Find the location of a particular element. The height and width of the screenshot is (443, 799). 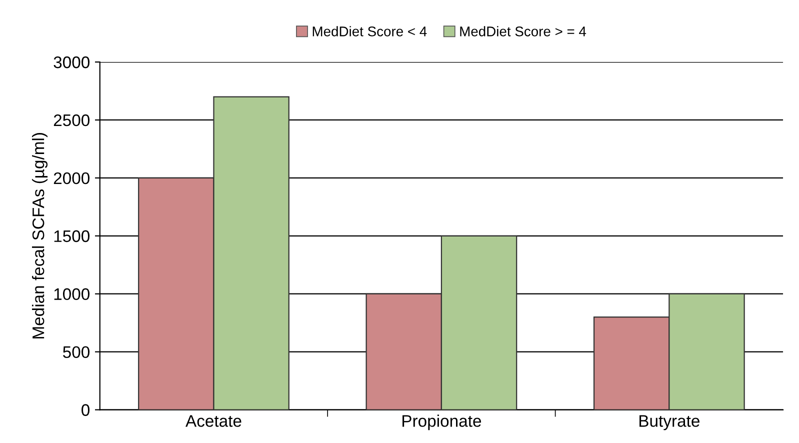

y-axis-title: Median fecal SCFAs (µg/ml) is located at coordinates (40, 235).